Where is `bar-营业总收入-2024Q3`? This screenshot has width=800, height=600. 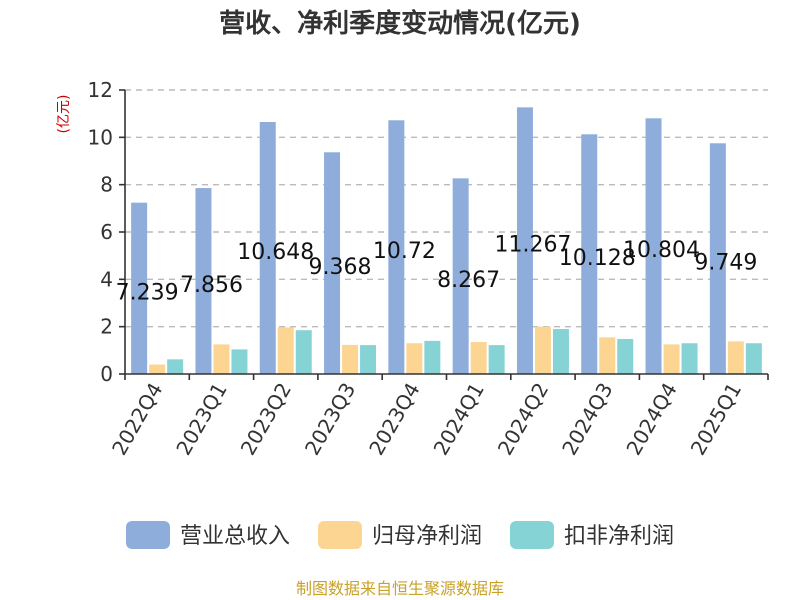
bar-营业总收入-2024Q3 is located at coordinates (589, 254).